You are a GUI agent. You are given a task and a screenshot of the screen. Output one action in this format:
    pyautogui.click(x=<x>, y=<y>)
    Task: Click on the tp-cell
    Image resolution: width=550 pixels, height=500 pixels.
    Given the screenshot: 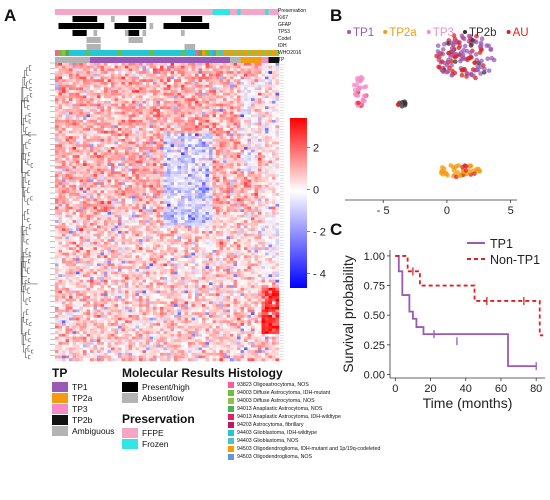 What is the action you would take?
    pyautogui.click(x=267, y=60)
    